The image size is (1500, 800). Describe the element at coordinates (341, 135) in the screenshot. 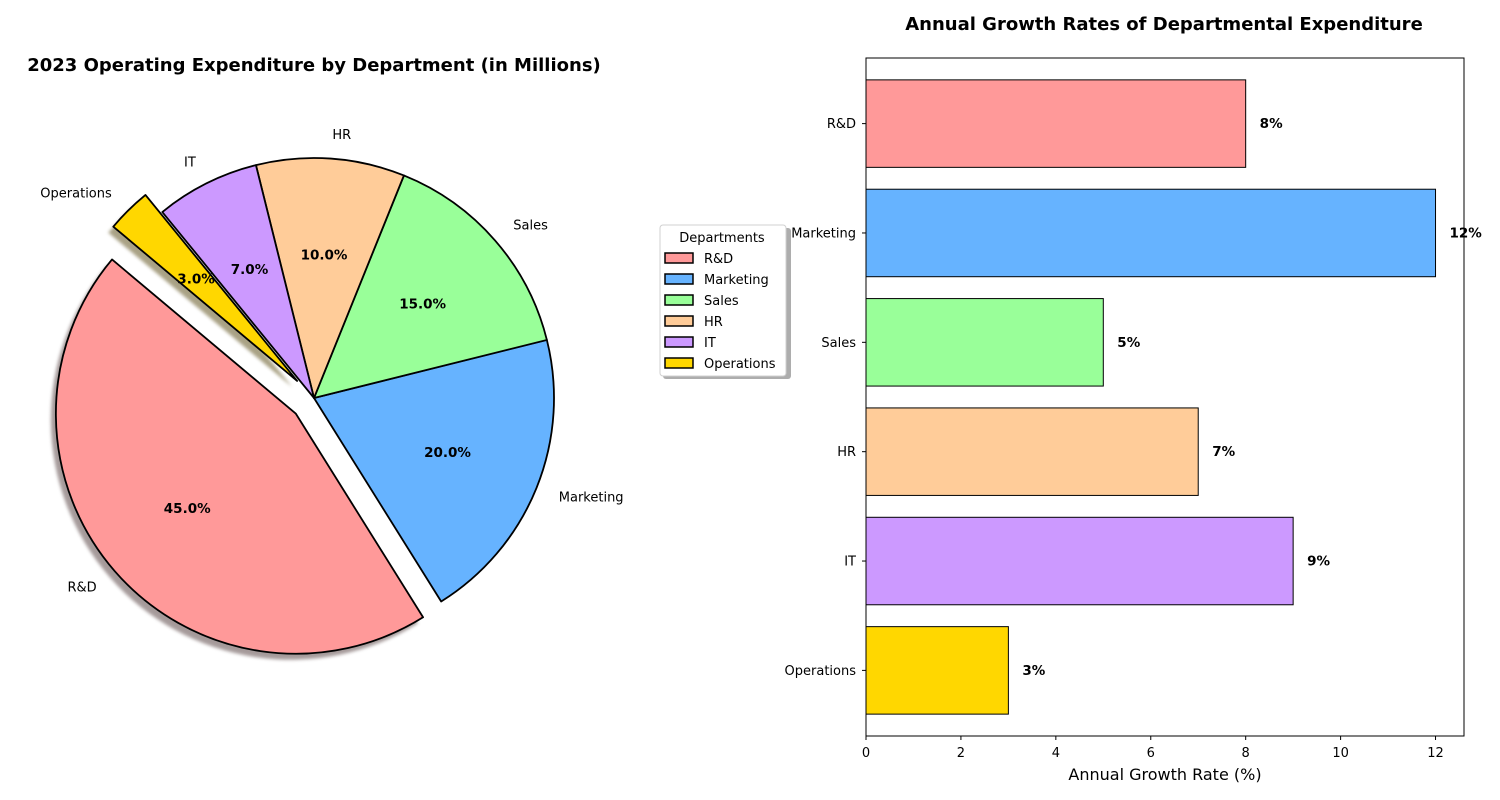

I see `pie-label-hr: HR` at that location.